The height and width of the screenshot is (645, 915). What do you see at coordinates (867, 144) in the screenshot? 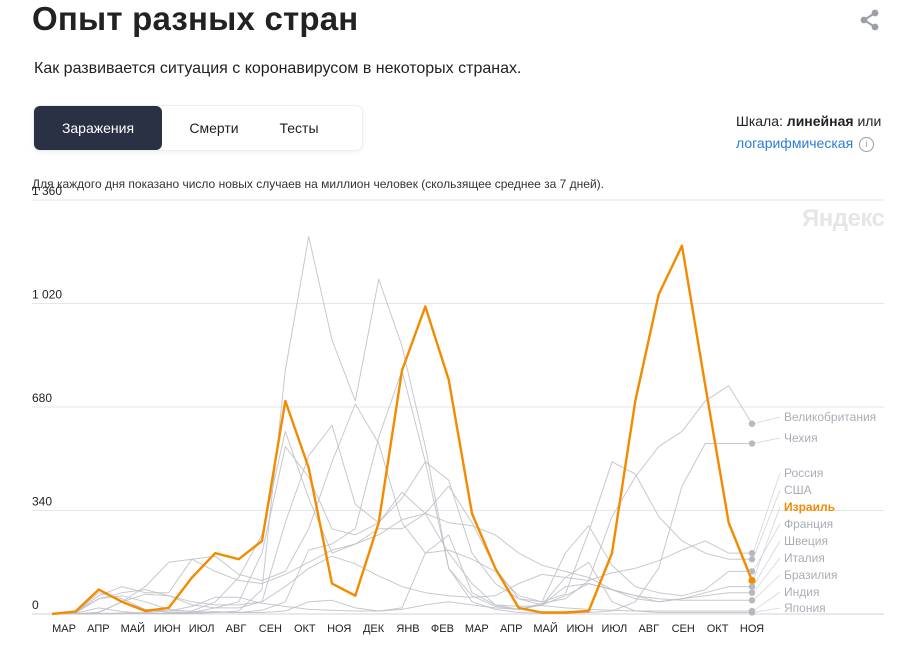
I see `info-icon: i` at bounding box center [867, 144].